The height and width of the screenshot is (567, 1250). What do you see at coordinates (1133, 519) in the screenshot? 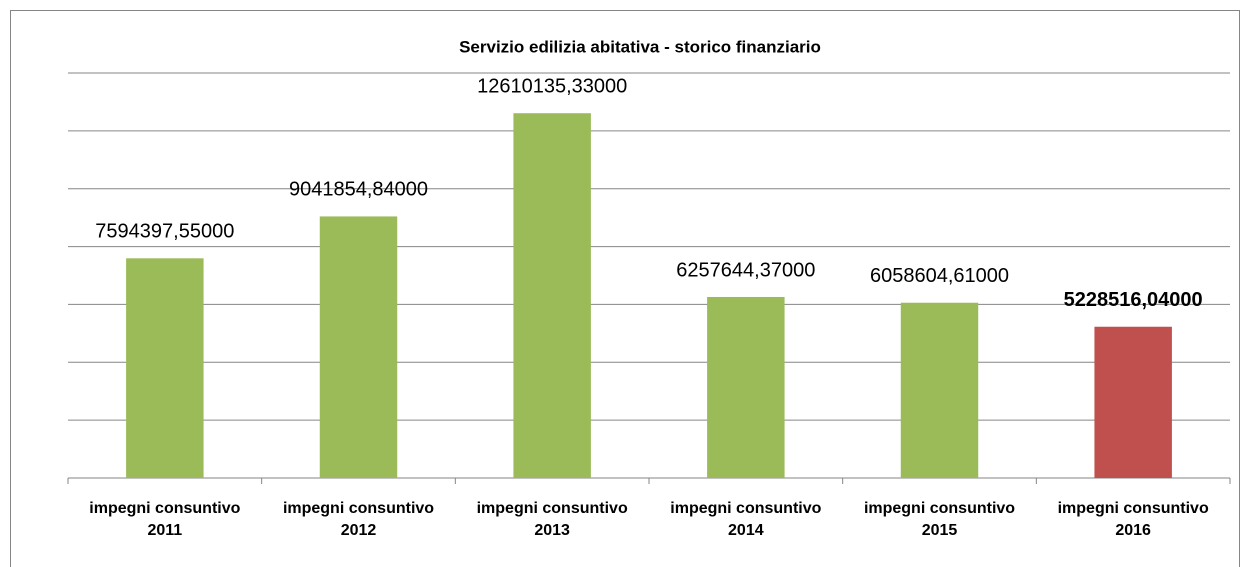
I see `x-tick-label: impegni consuntivo 2016` at bounding box center [1133, 519].